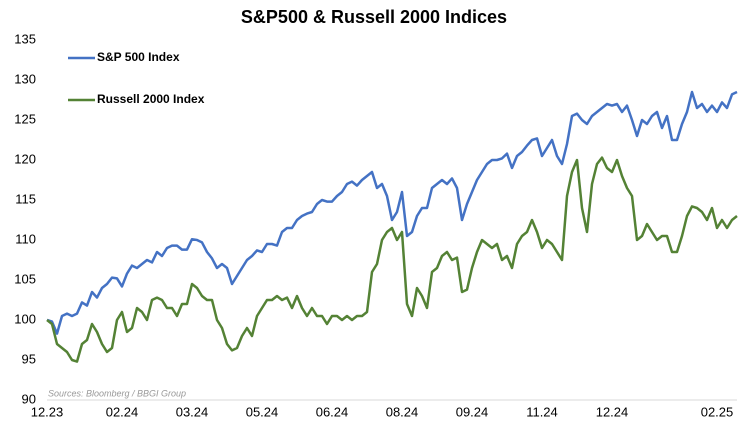  What do you see at coordinates (25, 278) in the screenshot?
I see `y-tick-label: 105` at bounding box center [25, 278].